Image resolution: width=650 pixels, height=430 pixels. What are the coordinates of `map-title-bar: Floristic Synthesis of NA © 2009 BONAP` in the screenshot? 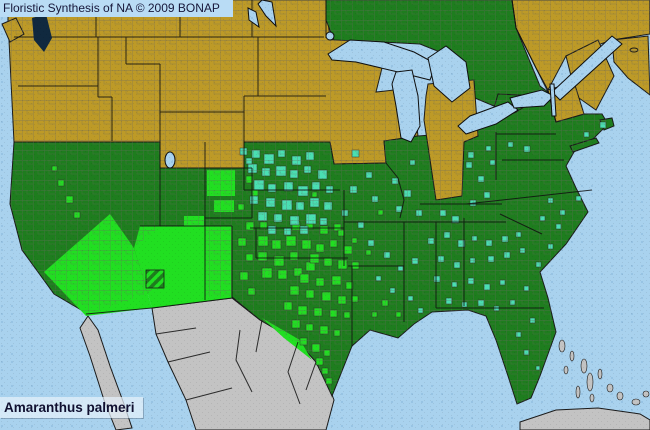 It's located at (116, 8).